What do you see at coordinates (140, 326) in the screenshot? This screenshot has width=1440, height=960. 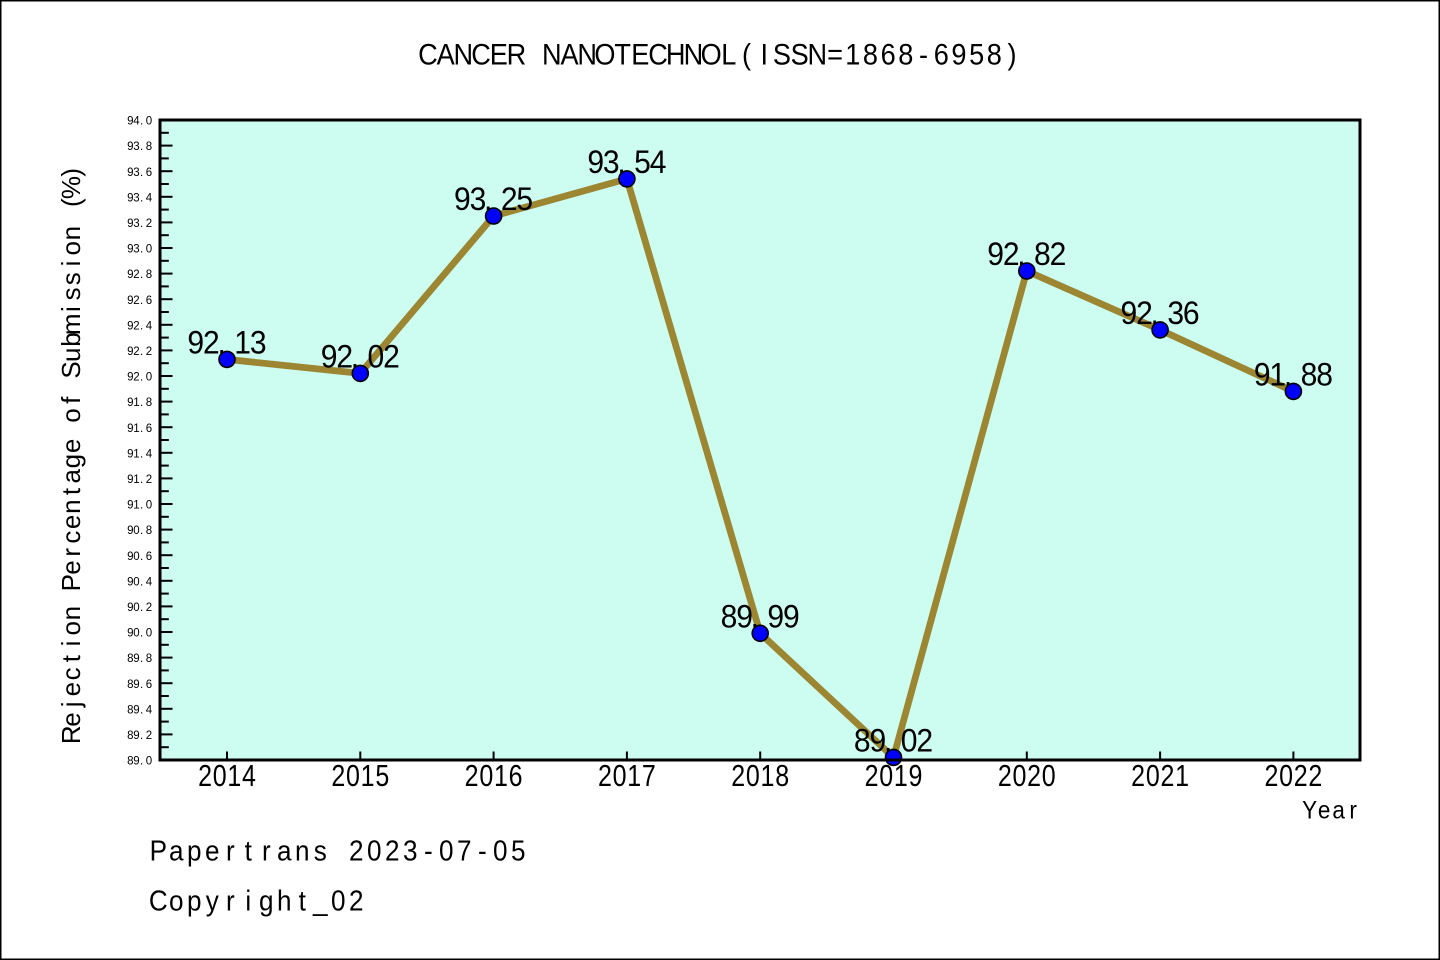 I see `svg-text: 92.4` at bounding box center [140, 326].